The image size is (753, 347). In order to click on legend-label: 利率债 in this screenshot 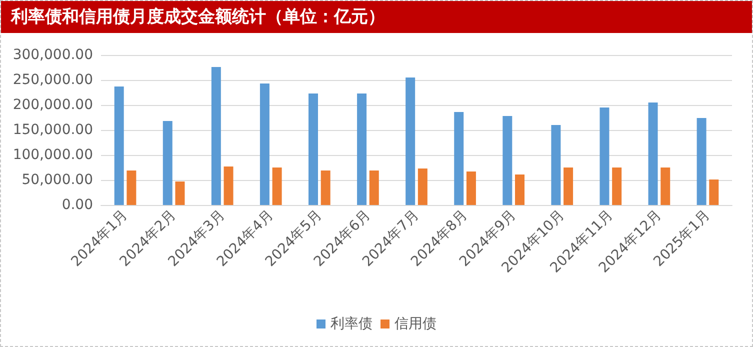, I will do `click(351, 324)`.